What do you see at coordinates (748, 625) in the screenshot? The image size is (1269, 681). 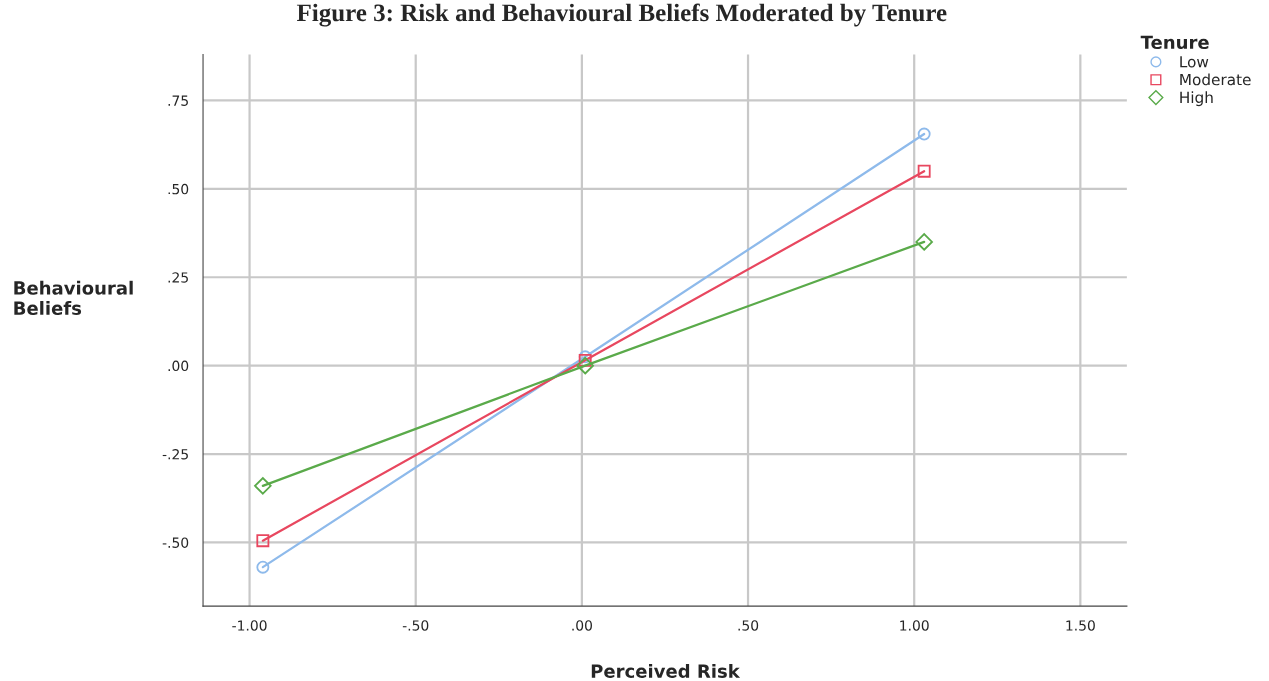 I see `x-tick-label: .50` at bounding box center [748, 625].